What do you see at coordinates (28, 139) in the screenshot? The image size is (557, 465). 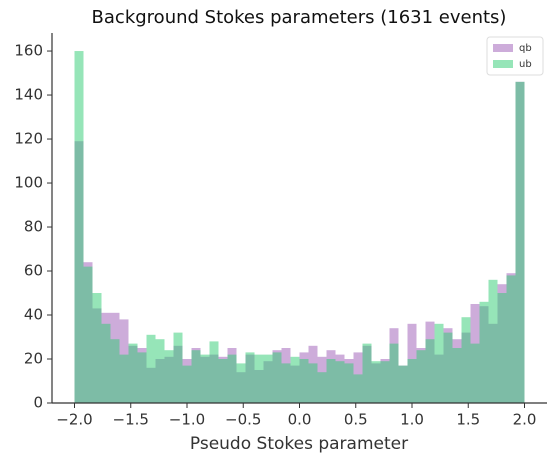 I see `y-tick-label: 120` at bounding box center [28, 139].